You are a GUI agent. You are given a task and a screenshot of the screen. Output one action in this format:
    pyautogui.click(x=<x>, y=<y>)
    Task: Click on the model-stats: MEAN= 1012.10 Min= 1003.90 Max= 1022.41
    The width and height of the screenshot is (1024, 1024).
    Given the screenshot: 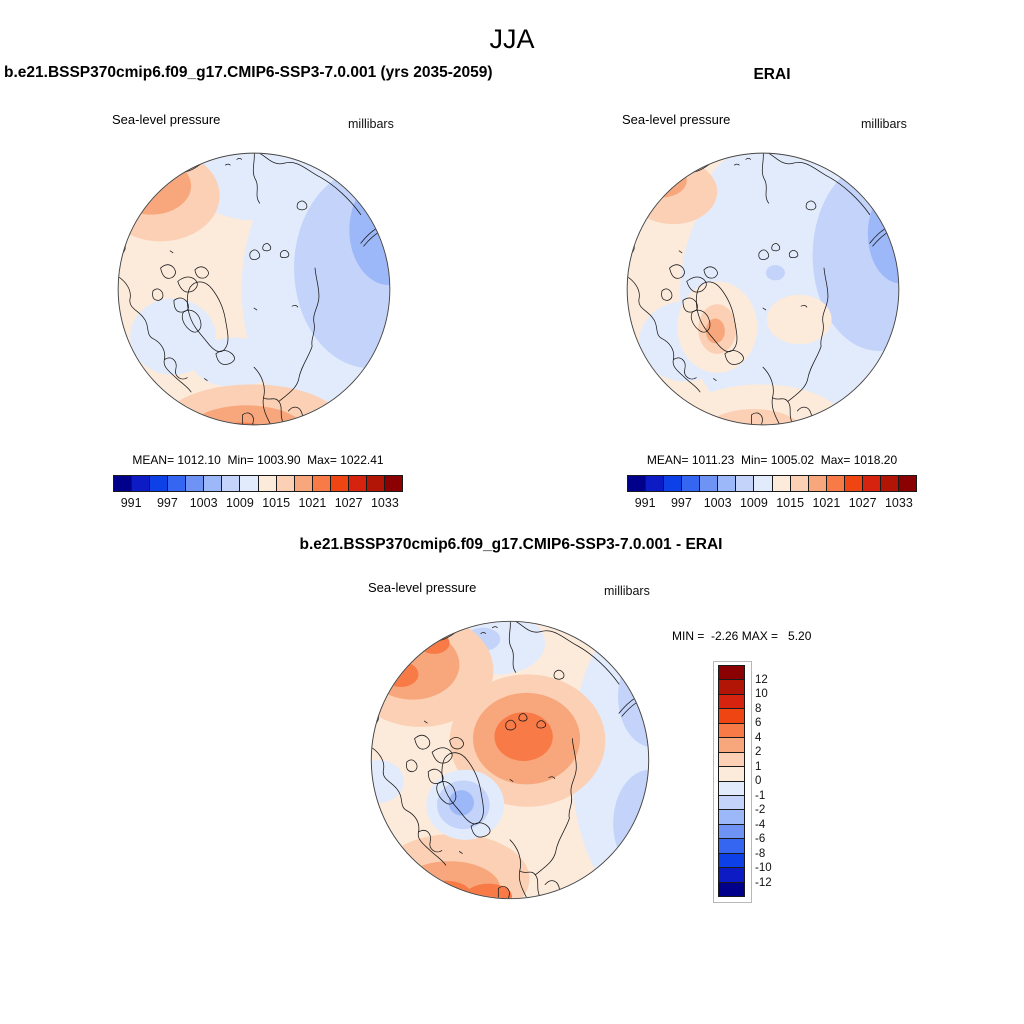 What is the action you would take?
    pyautogui.click(x=258, y=460)
    